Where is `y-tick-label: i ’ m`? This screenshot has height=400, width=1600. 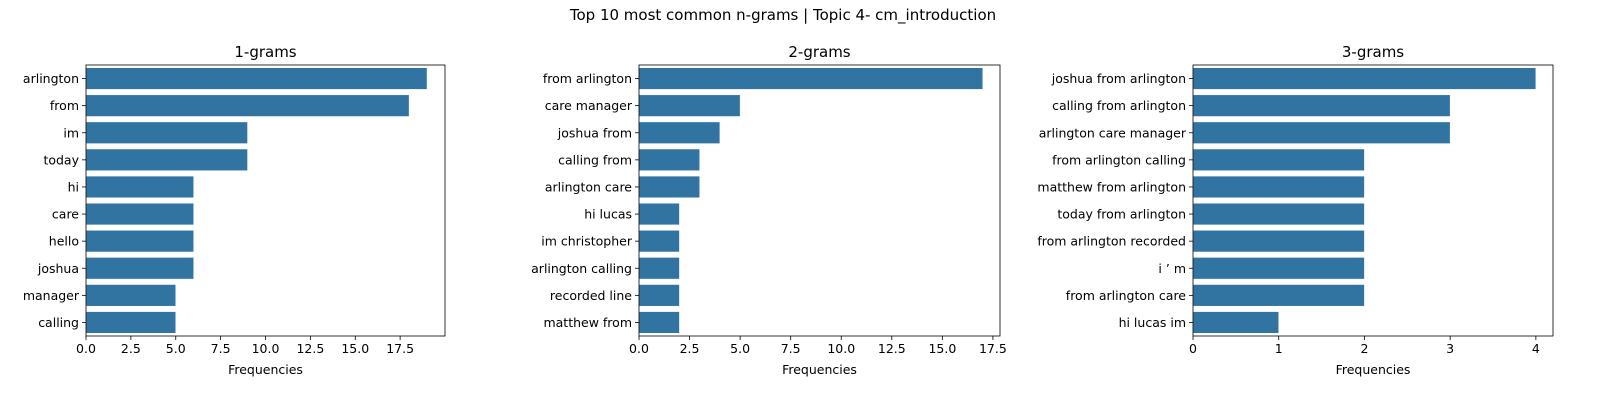
y-tick-label: i ’ m is located at coordinates (1172, 268).